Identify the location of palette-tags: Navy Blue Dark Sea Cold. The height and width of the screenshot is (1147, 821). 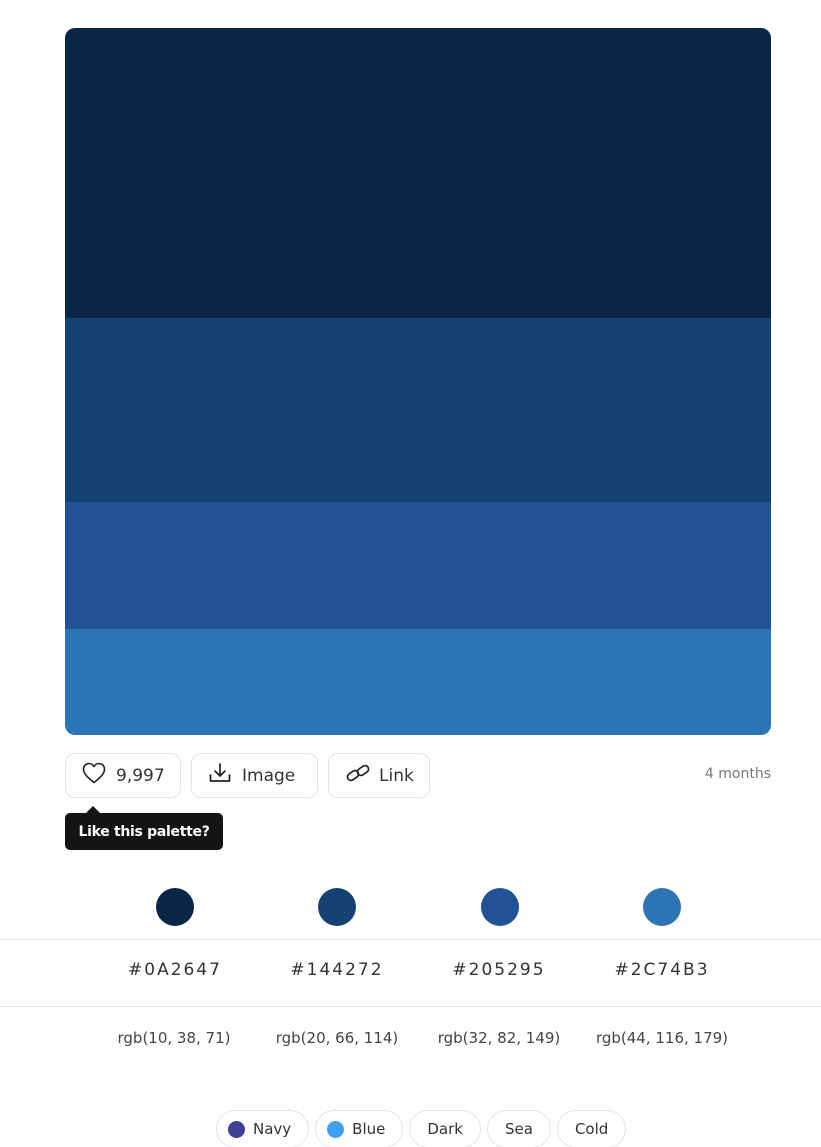
(421, 1128).